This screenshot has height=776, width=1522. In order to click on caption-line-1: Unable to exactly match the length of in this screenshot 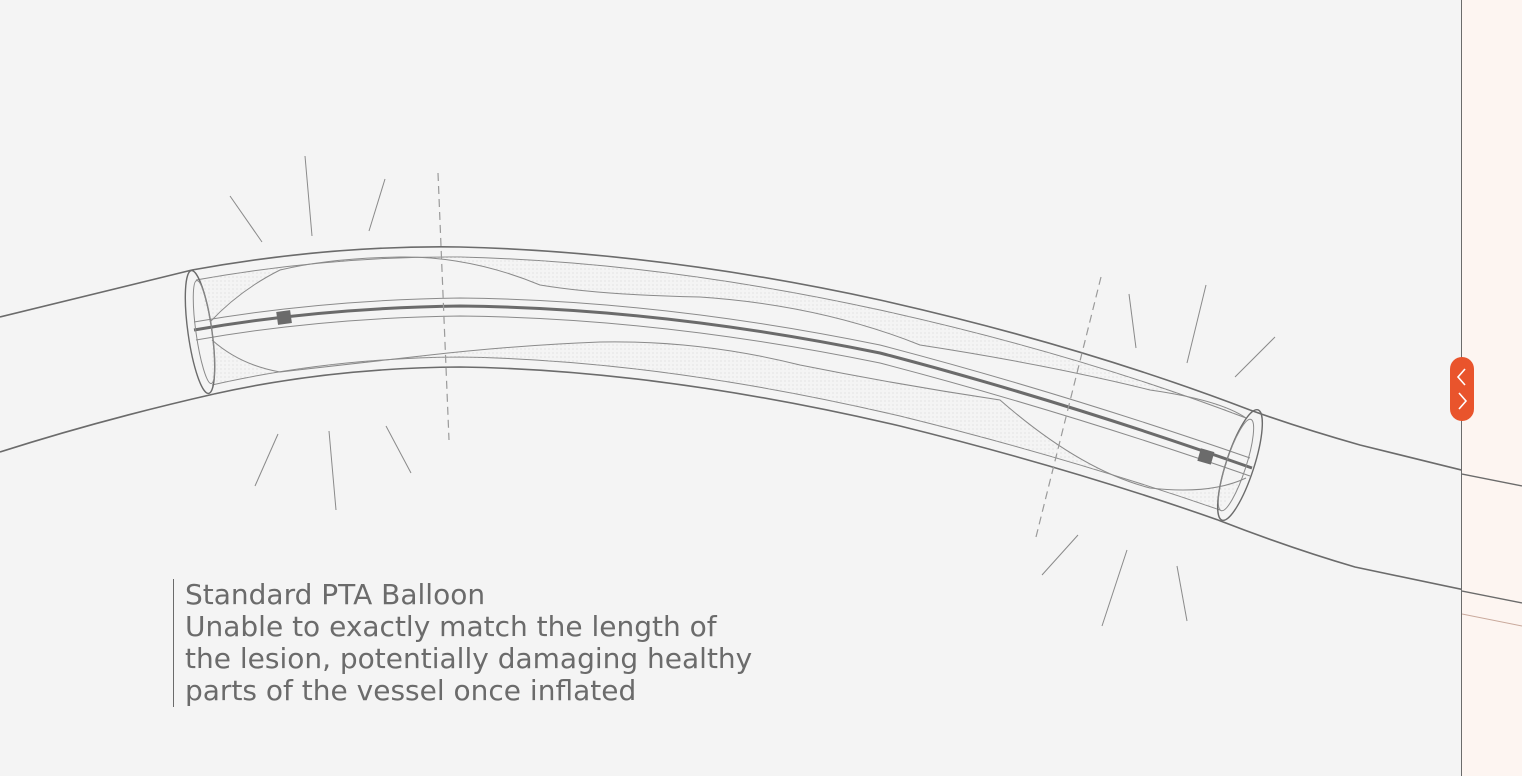, I will do `click(451, 626)`.